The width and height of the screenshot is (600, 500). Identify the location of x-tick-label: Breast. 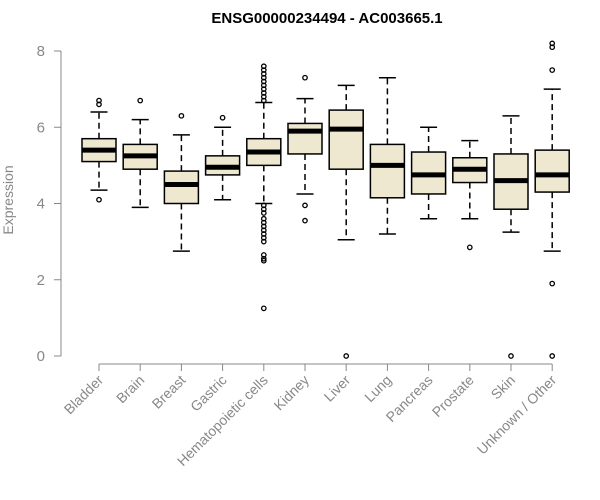
(169, 392).